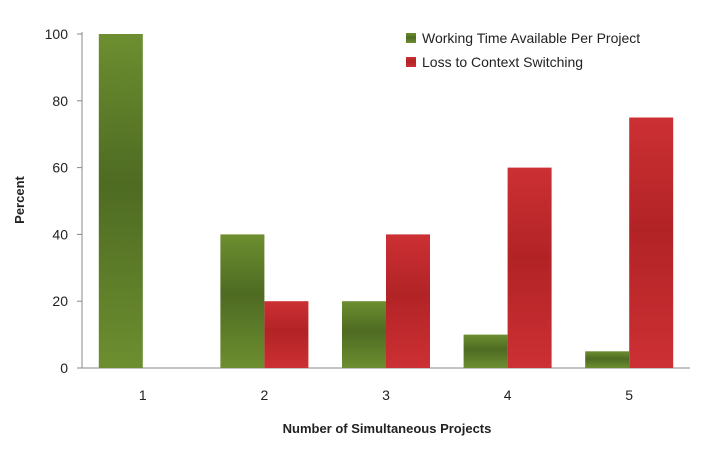  I want to click on x-tick-label: 5, so click(629, 395).